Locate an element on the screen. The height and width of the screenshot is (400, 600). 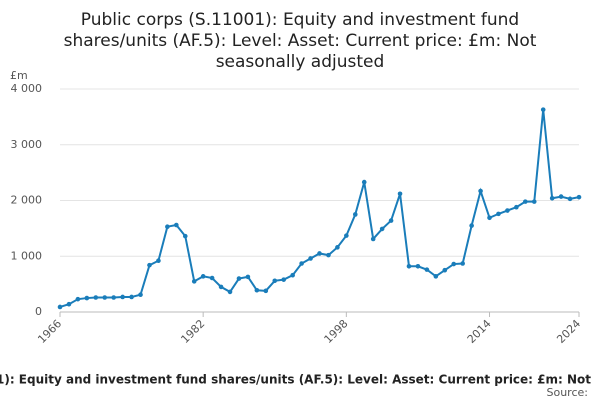
source: Source: is located at coordinates (568, 392).